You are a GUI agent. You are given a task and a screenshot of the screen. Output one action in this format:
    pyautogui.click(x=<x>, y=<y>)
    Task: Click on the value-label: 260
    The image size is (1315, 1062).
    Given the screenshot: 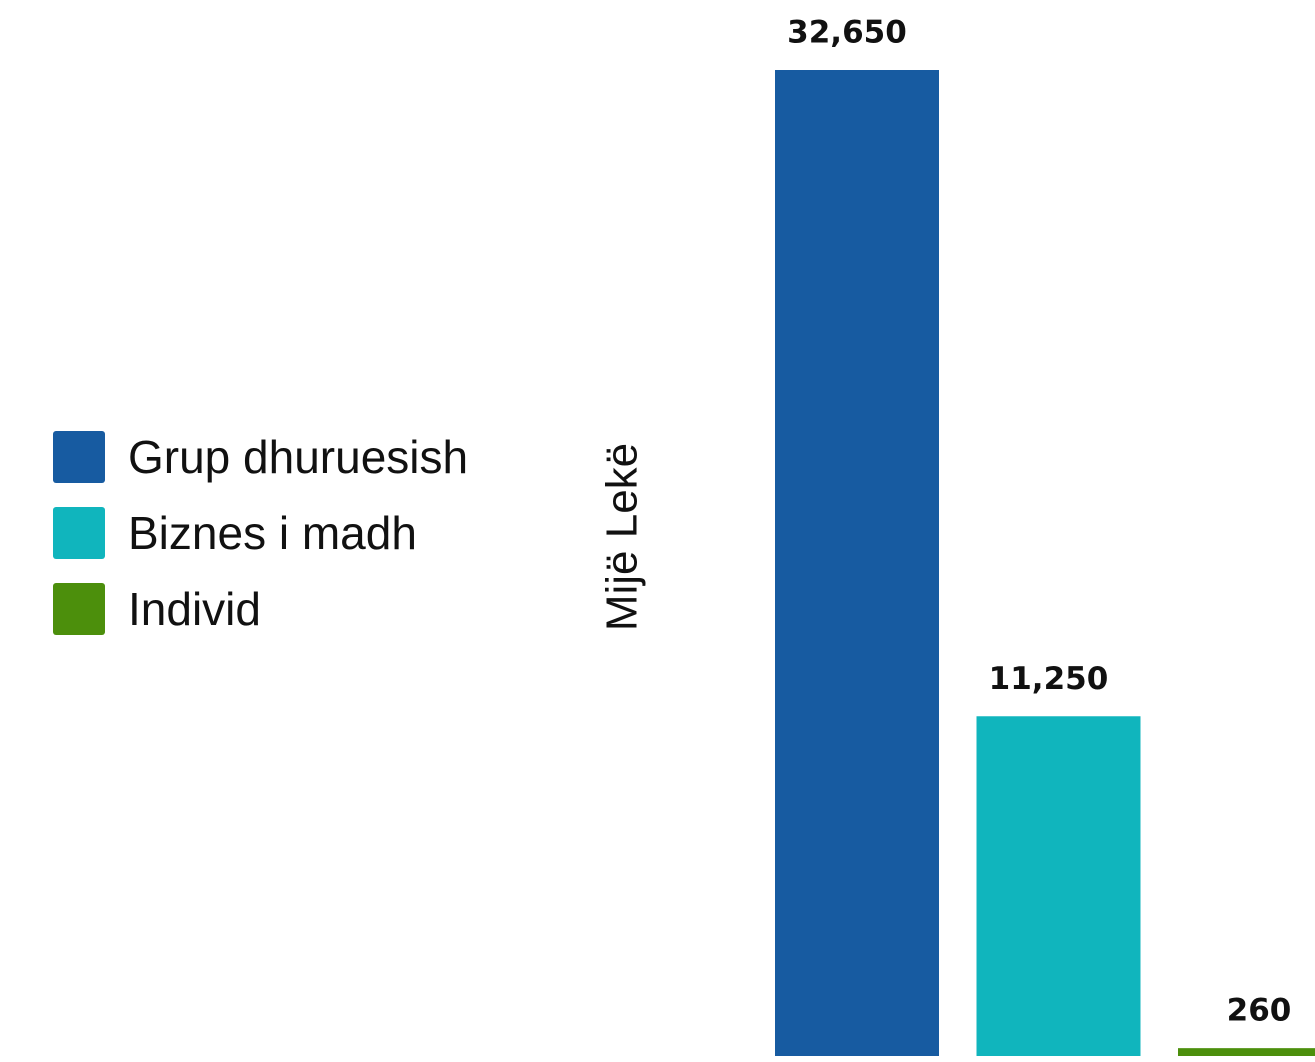 What is the action you would take?
    pyautogui.click(x=1259, y=1011)
    